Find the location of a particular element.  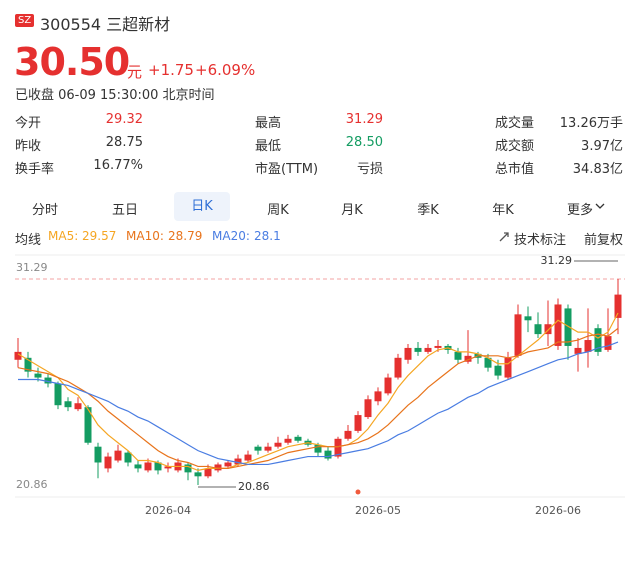

stat-label: 昨收 is located at coordinates (28, 146).